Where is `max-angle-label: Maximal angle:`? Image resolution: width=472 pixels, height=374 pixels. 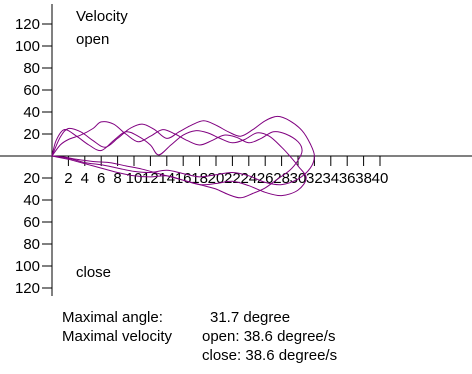 max-angle-label: Maximal angle: is located at coordinates (112, 317).